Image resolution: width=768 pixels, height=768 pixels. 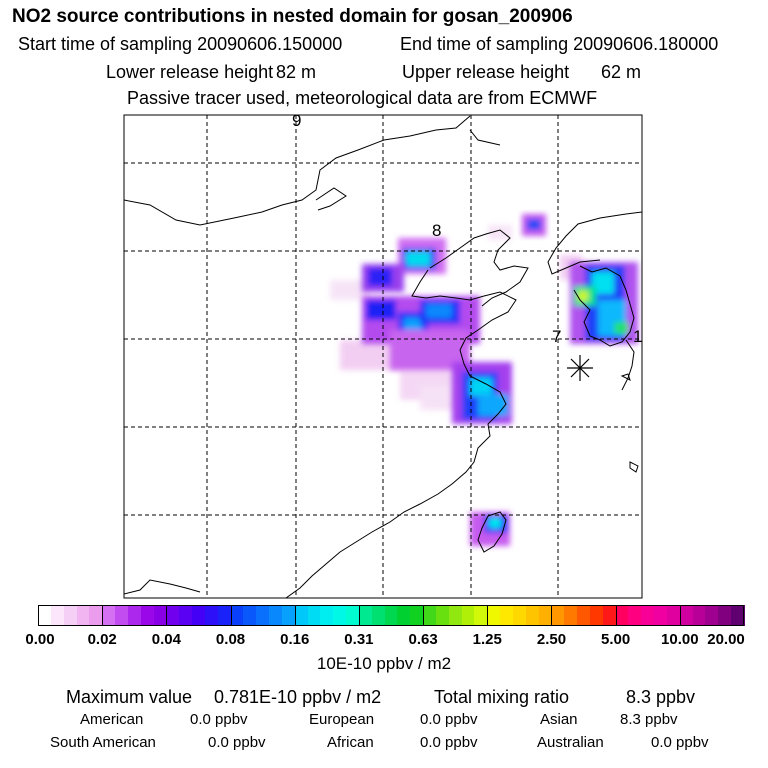 I want to click on colorbar-tick-label: 10.00, so click(x=680, y=639).